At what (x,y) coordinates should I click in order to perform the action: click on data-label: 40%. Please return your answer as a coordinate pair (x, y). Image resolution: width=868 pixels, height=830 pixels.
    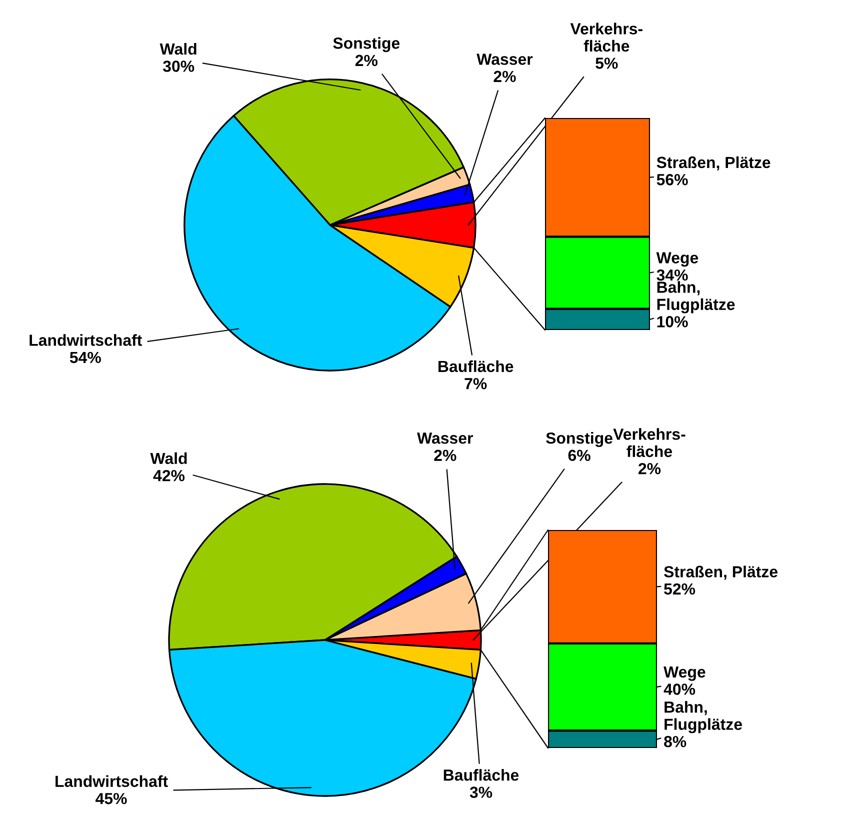
    Looking at the image, I should click on (680, 689).